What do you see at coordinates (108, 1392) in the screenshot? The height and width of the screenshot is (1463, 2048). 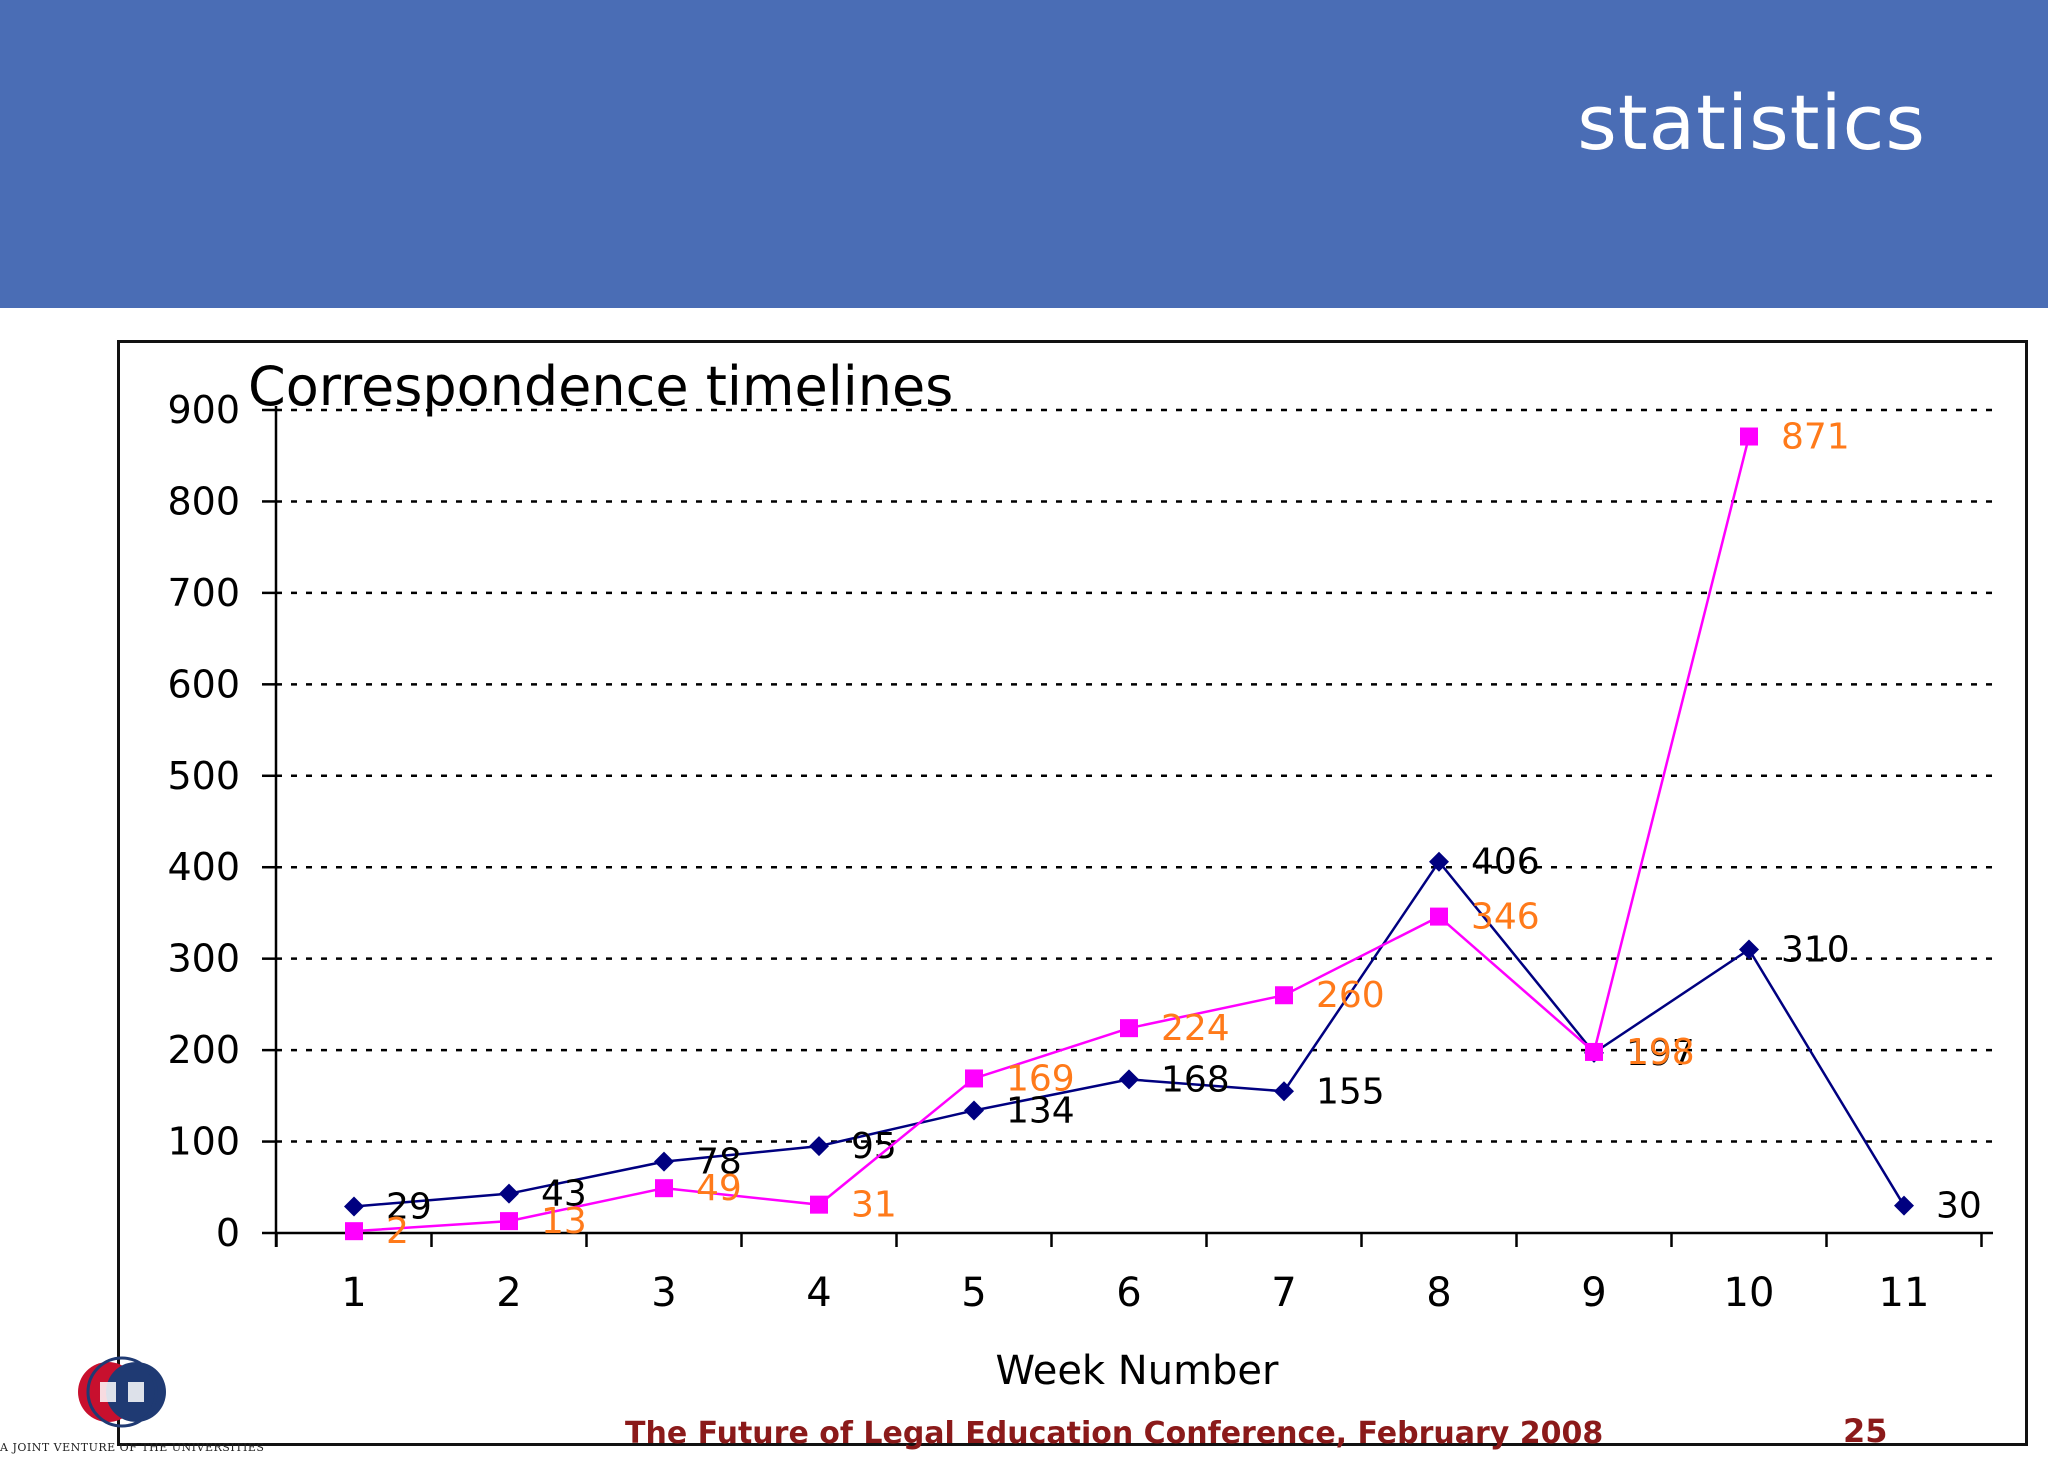 I see `logo-shield-left` at bounding box center [108, 1392].